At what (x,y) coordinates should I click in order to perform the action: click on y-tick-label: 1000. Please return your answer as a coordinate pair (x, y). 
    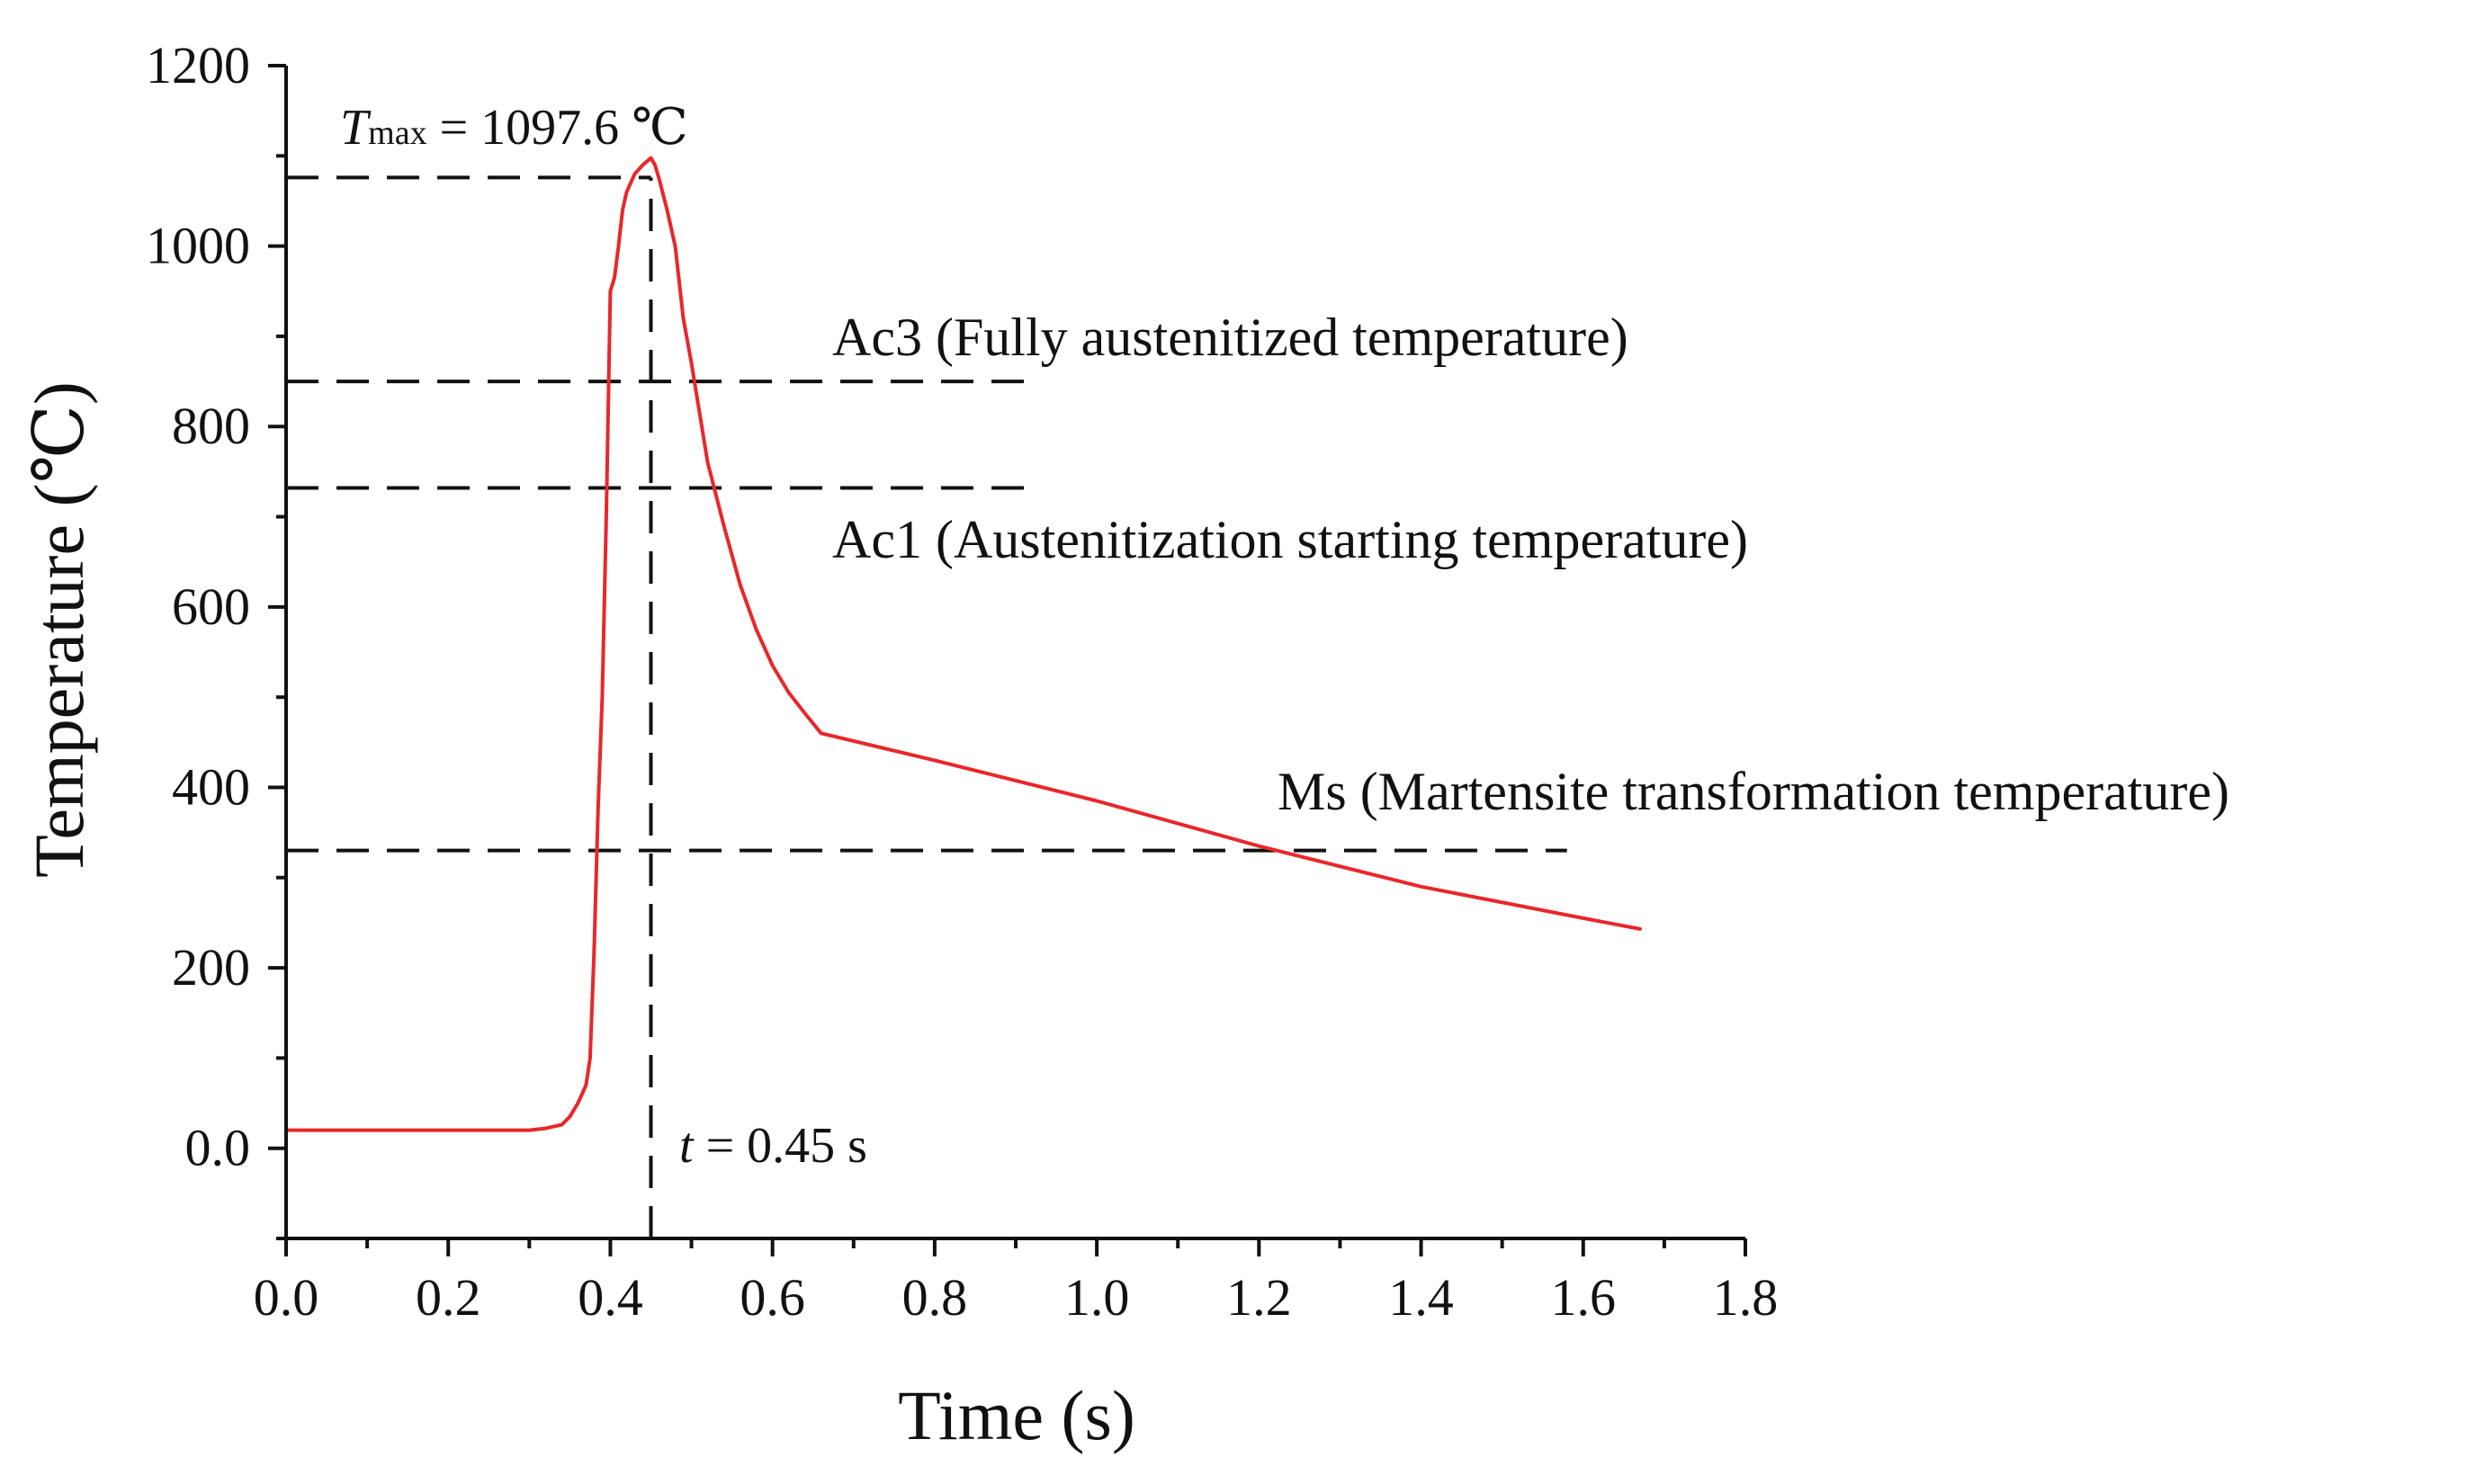
    Looking at the image, I should click on (198, 246).